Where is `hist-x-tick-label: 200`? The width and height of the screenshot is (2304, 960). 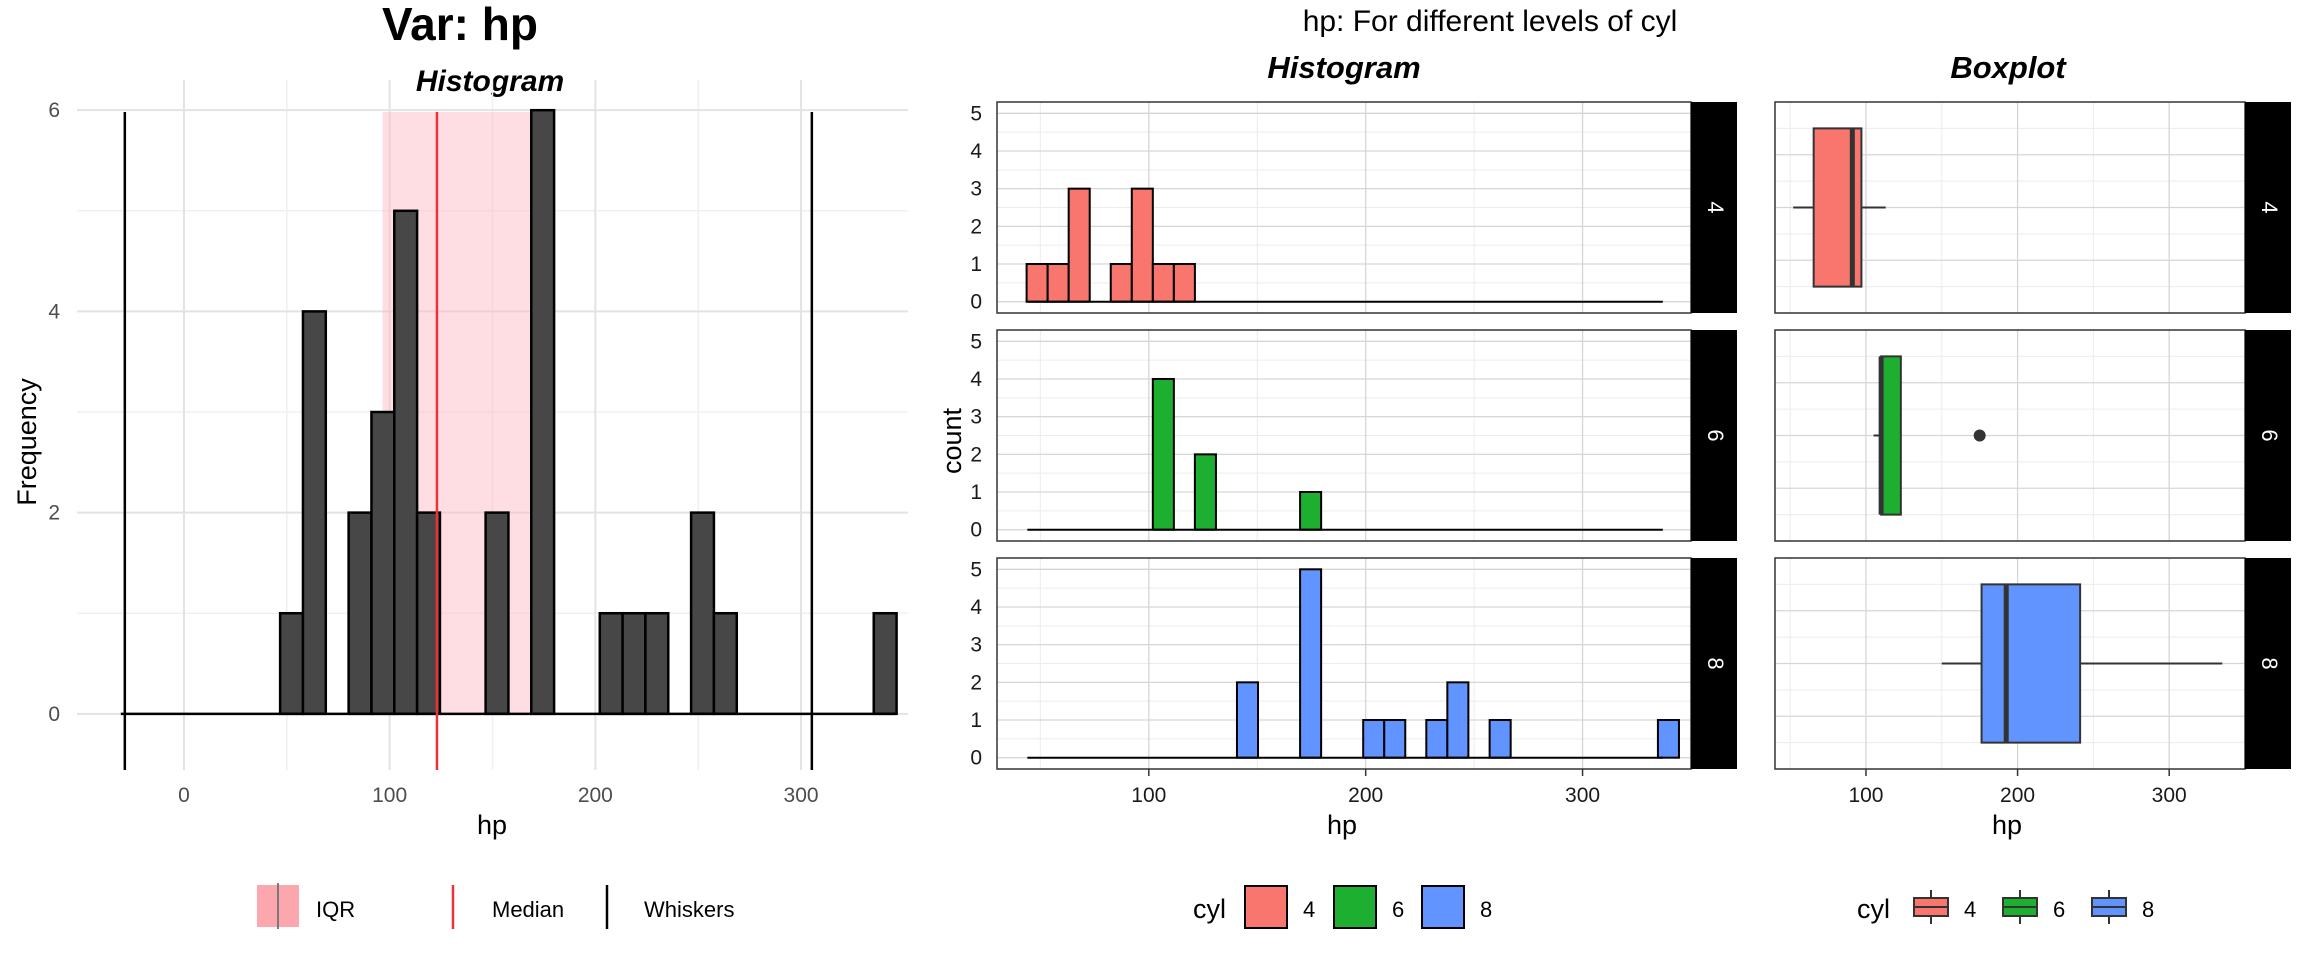 hist-x-tick-label: 200 is located at coordinates (1365, 795).